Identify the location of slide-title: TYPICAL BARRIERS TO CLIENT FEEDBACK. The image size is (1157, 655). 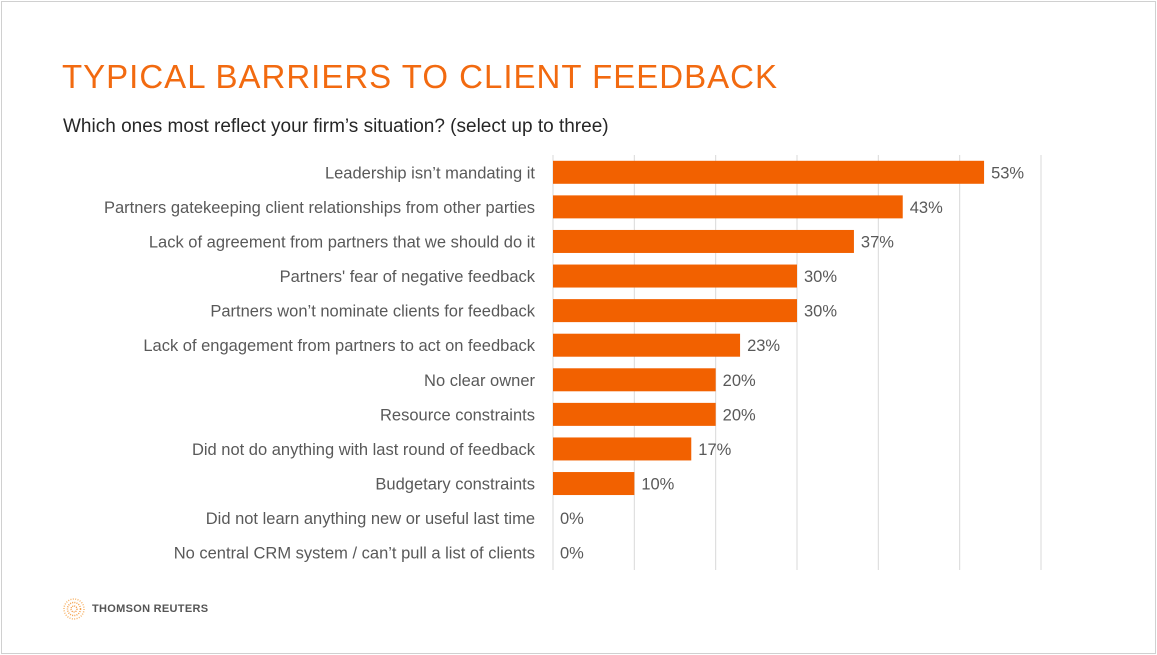
(420, 76).